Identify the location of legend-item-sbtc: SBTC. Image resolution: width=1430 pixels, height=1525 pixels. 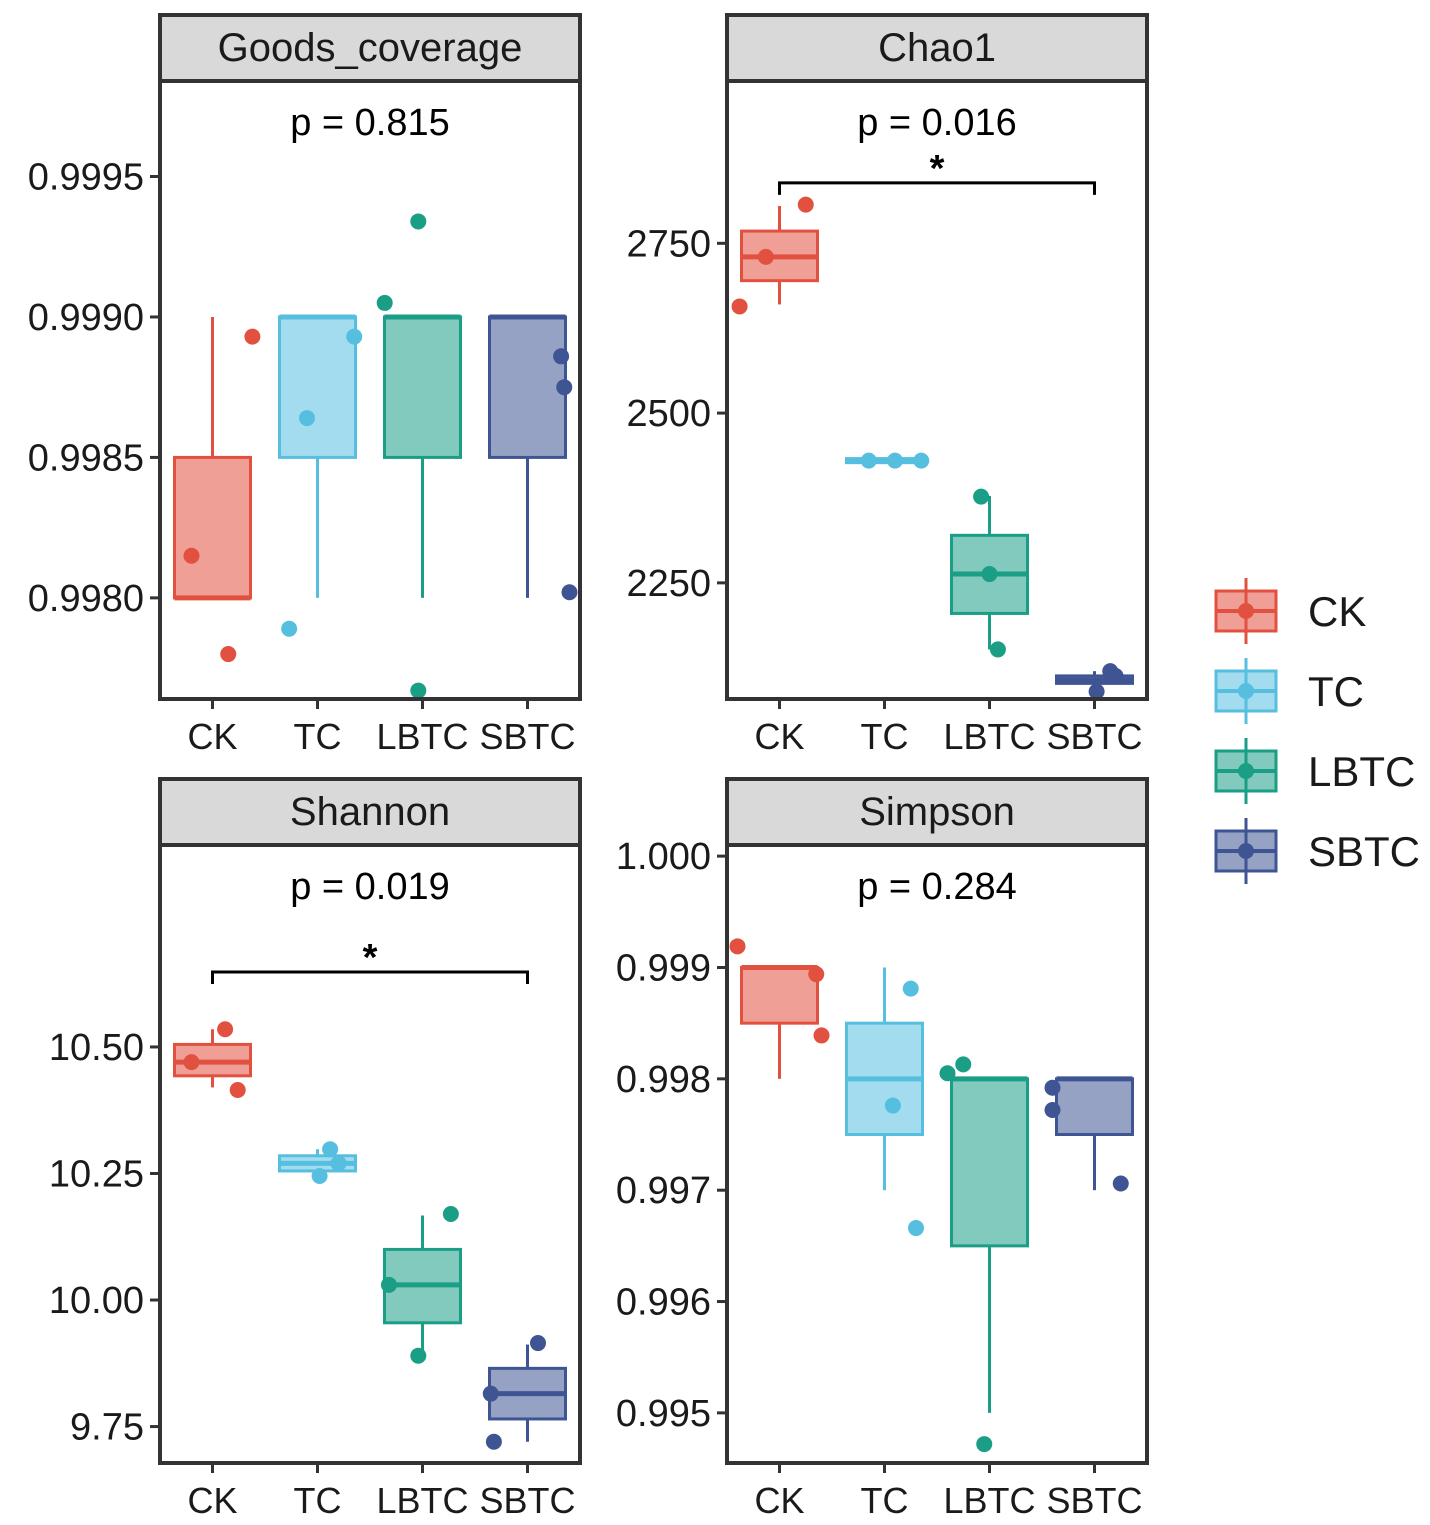
(1317, 851).